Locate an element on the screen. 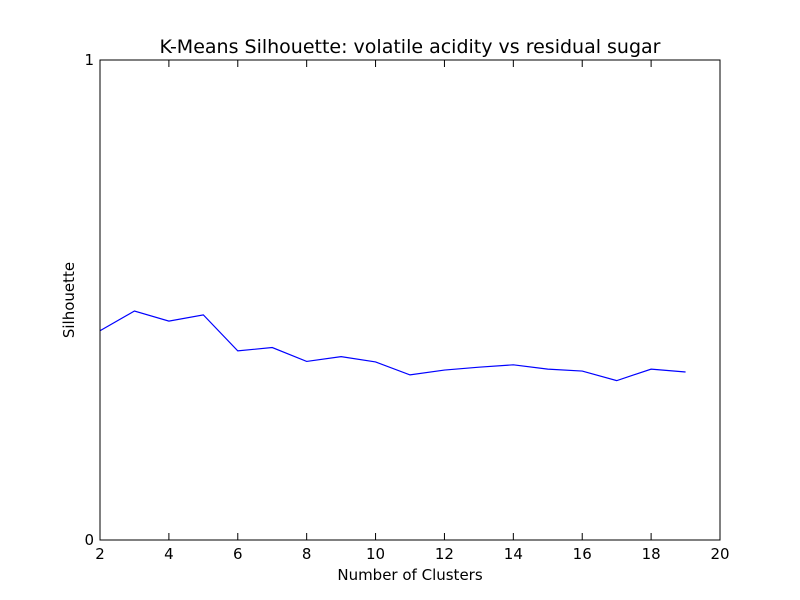 Image resolution: width=800 pixels, height=600 pixels. x-tick-label: 10 is located at coordinates (375, 554).